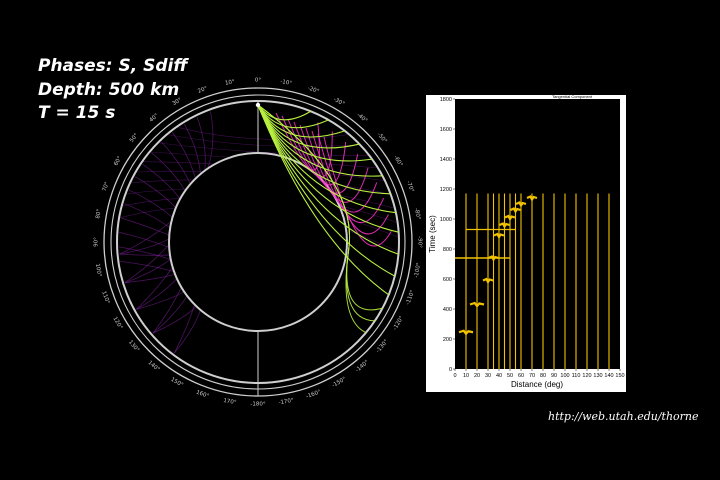 This screenshot has height=480, width=720. I want to click on angle-tick-label: 40°, so click(155, 118).